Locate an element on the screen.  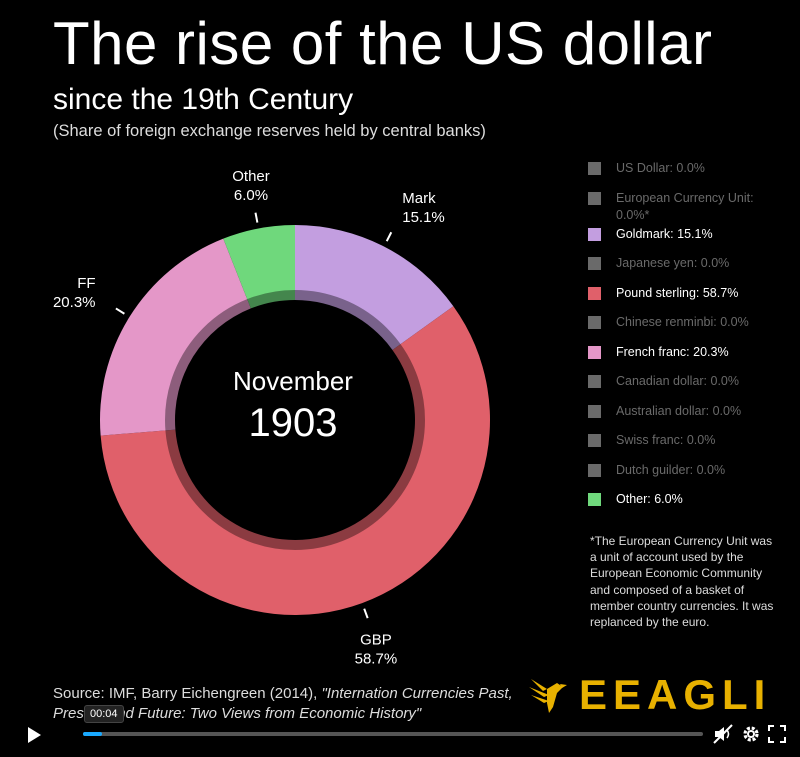
legend-item: Japanese yen: 0.0% is located at coordinates (688, 270).